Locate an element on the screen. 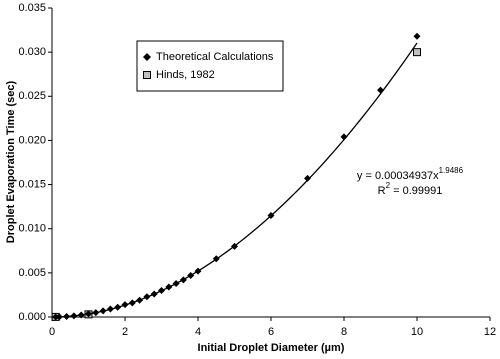  x-tick-label: 8 is located at coordinates (344, 332).